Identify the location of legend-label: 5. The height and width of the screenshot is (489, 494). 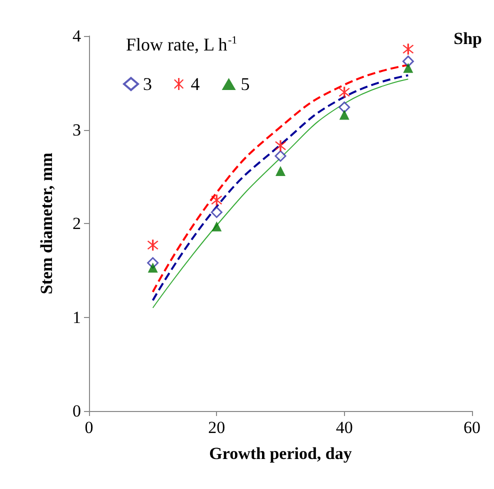
(245, 84).